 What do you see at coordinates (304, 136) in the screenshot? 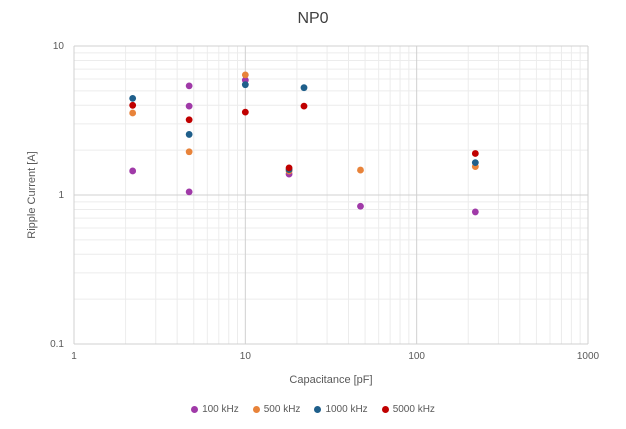
I see `series-5000-khz` at bounding box center [304, 136].